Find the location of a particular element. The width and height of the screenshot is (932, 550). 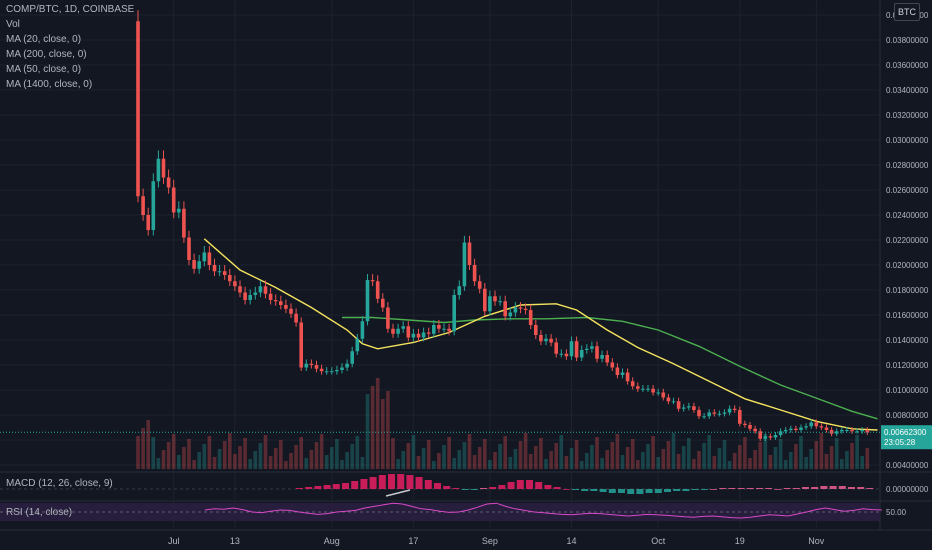

currency-button: BTC is located at coordinates (907, 12).